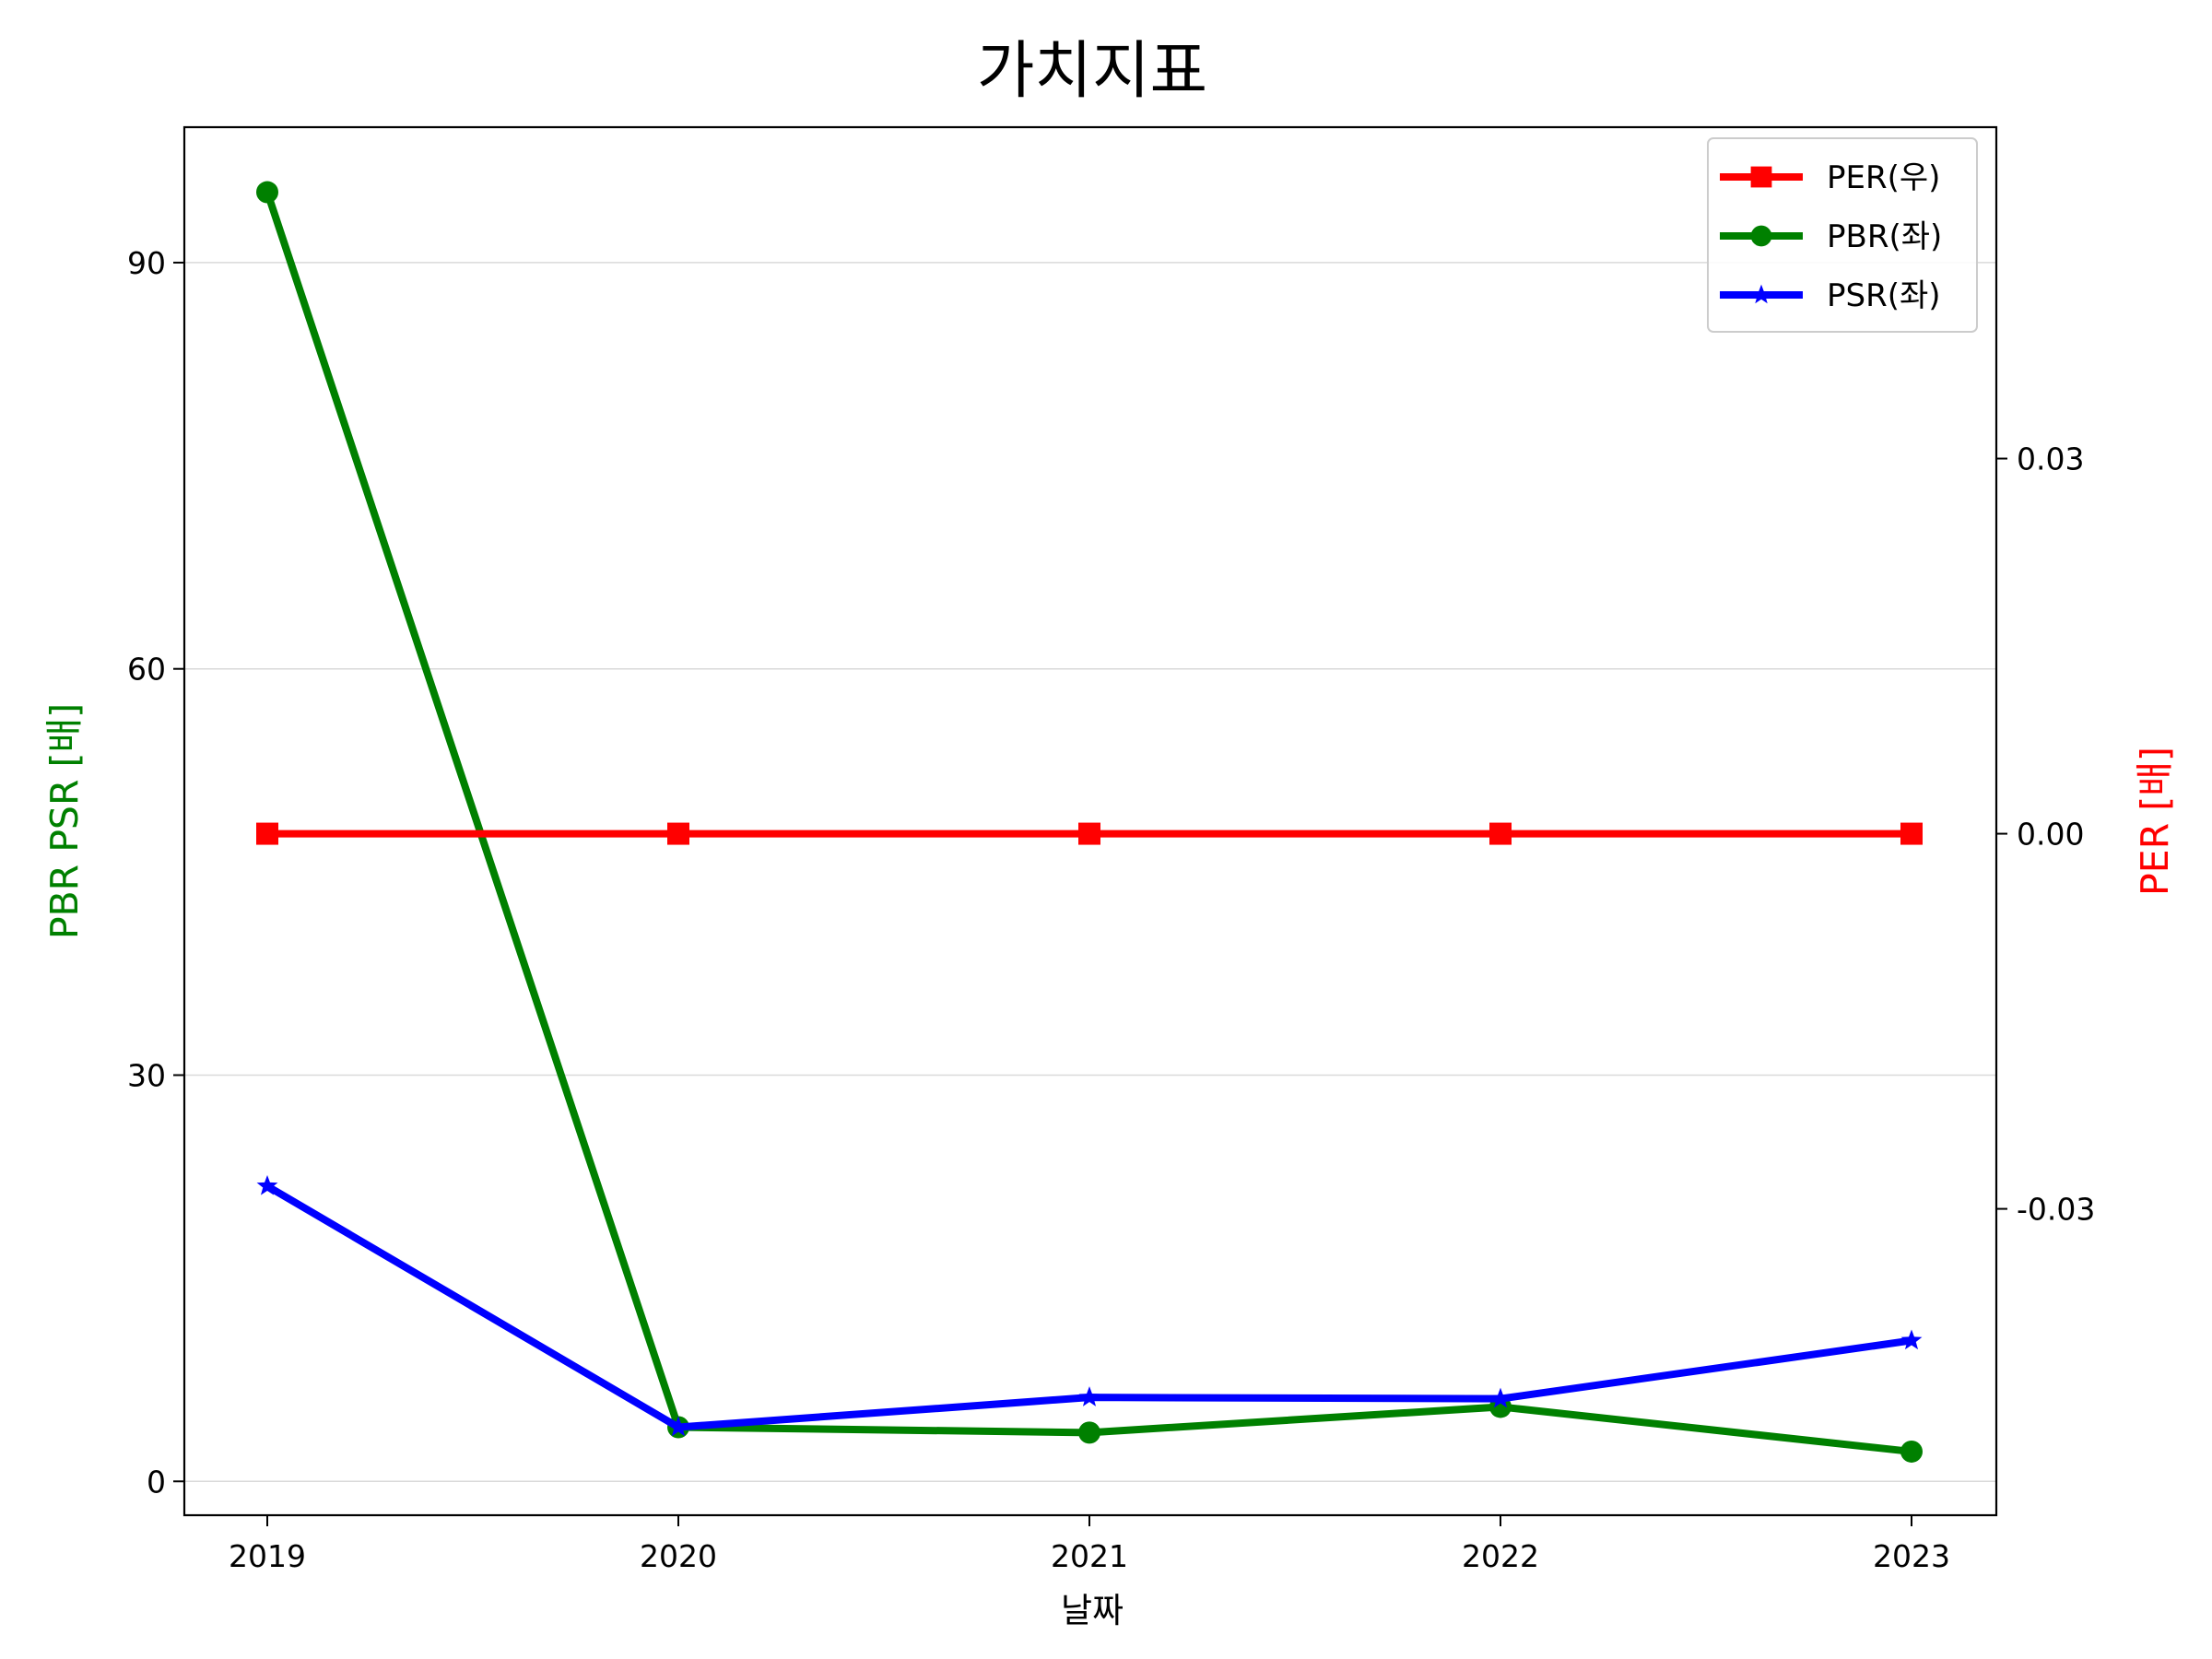 The image size is (2212, 1659). I want to click on legend-label: PER(우), so click(1883, 177).